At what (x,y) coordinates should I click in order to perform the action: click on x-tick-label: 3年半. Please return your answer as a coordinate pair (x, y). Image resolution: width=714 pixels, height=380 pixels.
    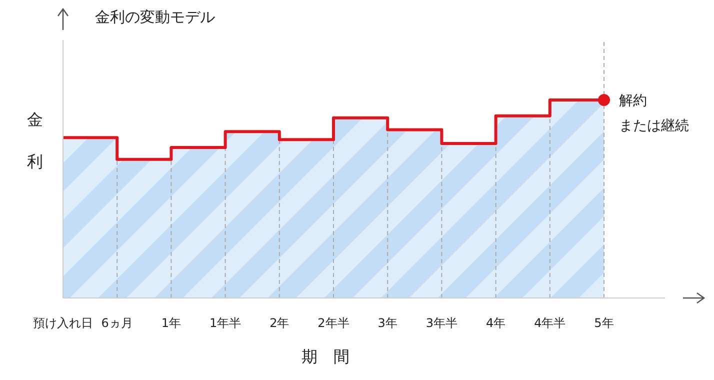
    Looking at the image, I should click on (442, 323).